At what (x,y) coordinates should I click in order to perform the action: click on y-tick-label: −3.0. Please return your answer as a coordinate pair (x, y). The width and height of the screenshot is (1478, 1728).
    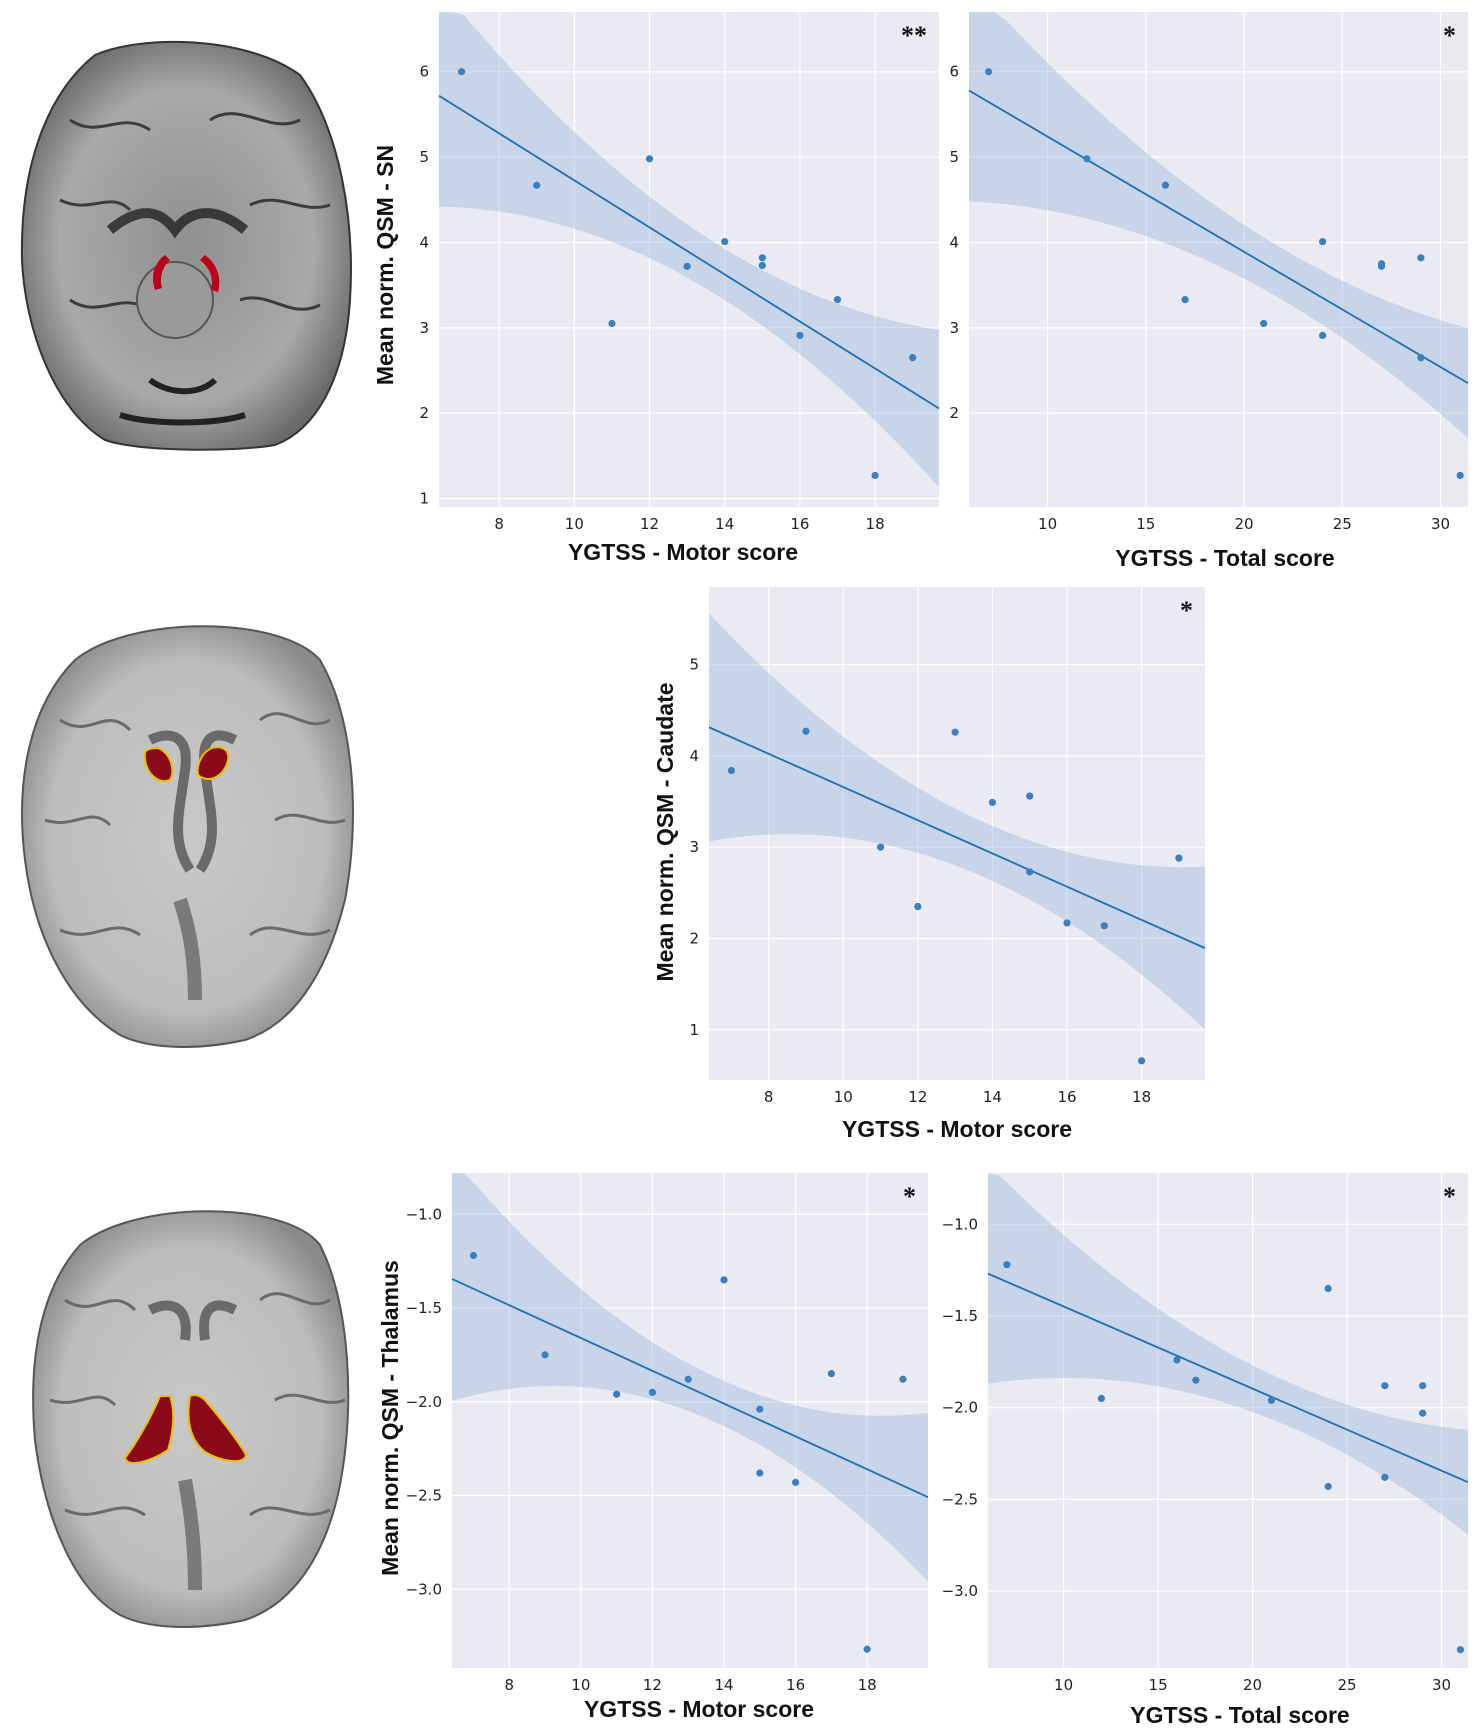
    Looking at the image, I should click on (424, 1589).